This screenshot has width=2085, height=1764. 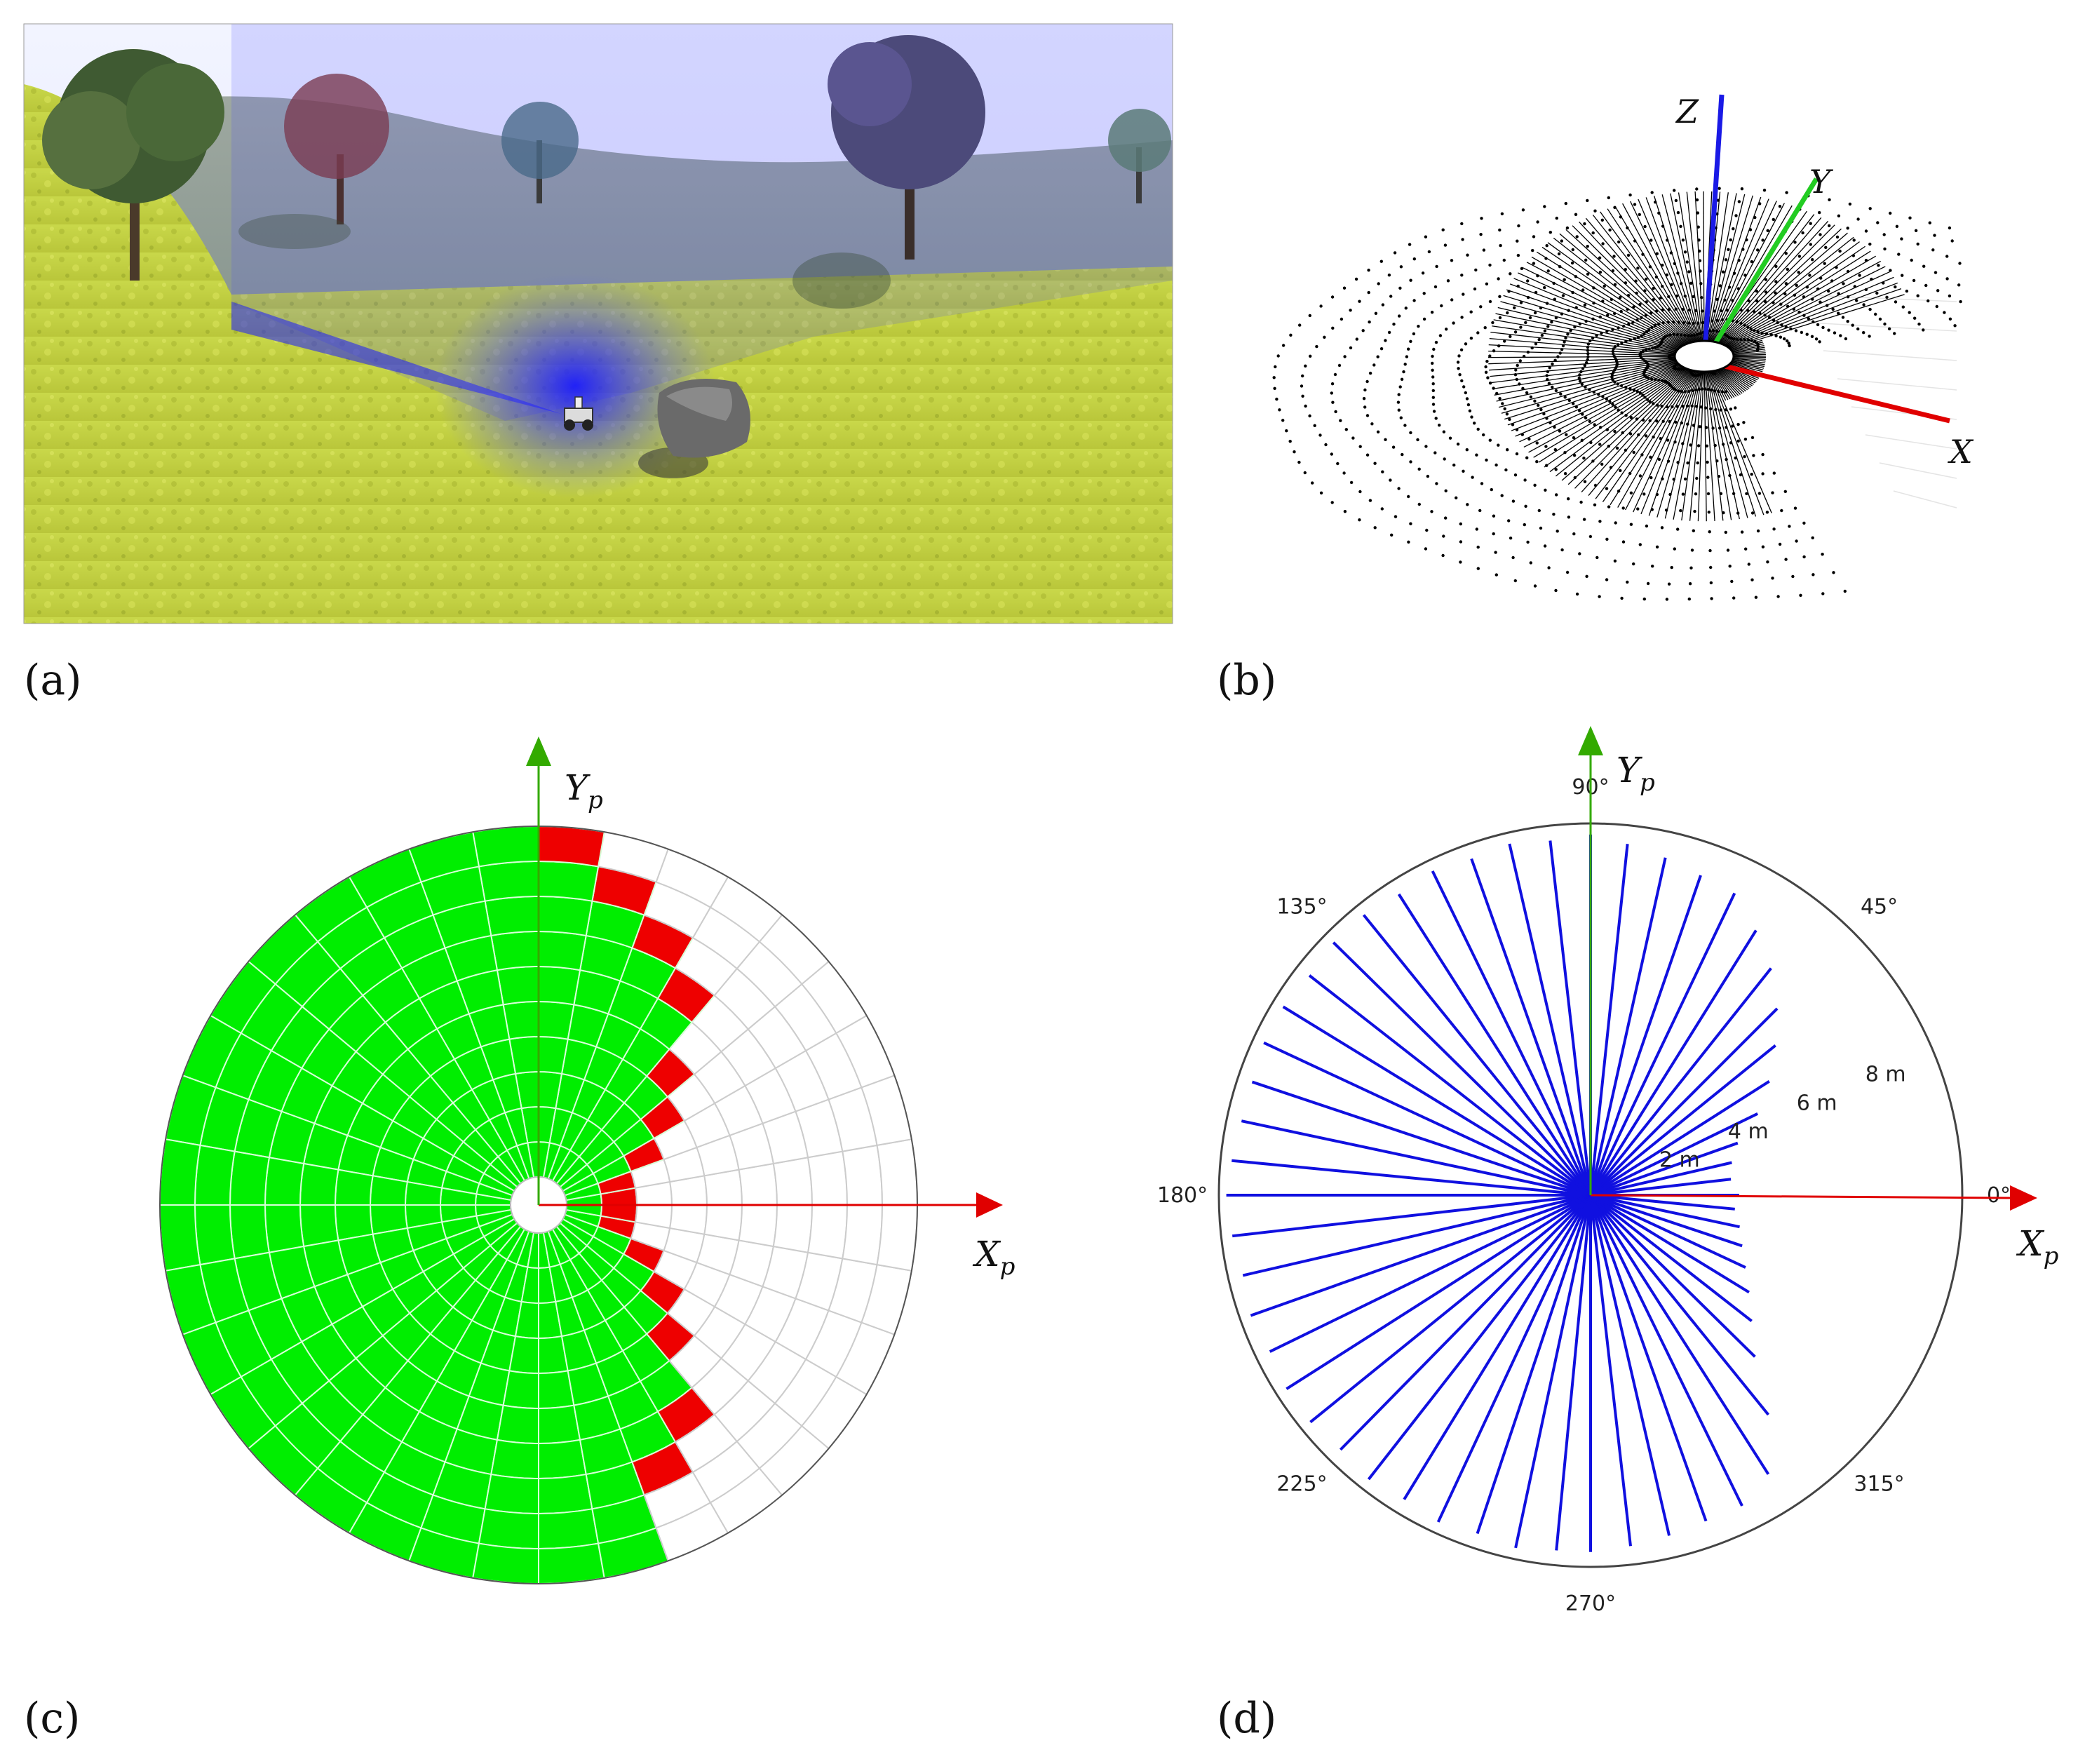 I want to click on angle-tick-label: 0°, so click(x=1999, y=1195).